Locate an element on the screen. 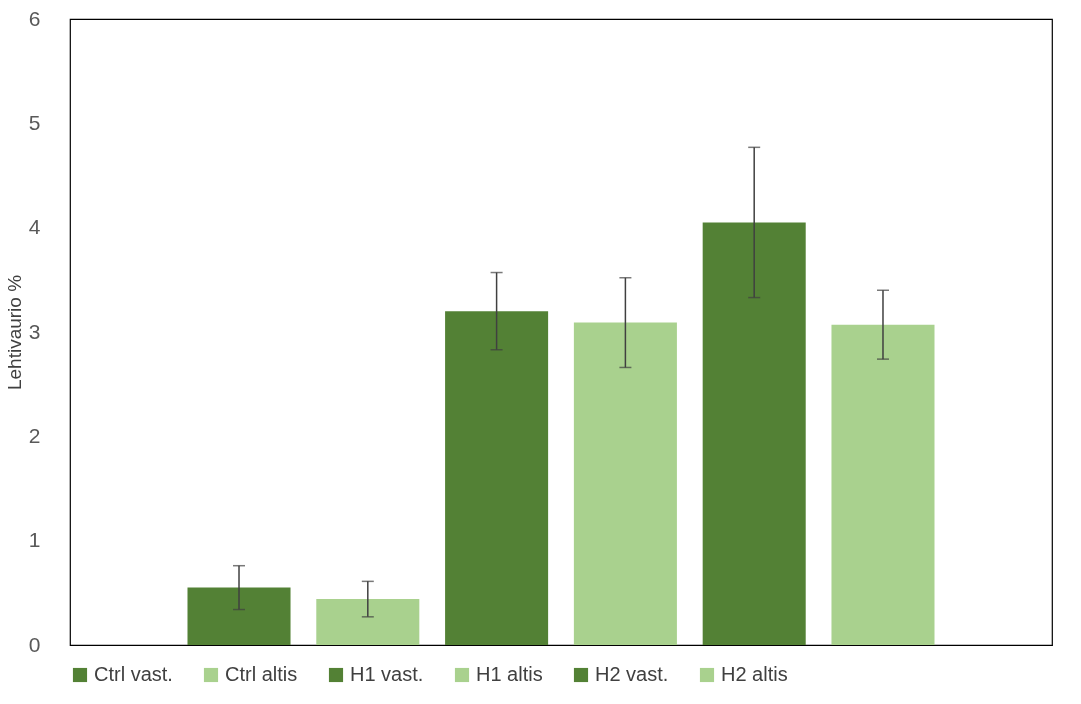 The image size is (1081, 704). y-tick-label: 2 is located at coordinates (34, 435).